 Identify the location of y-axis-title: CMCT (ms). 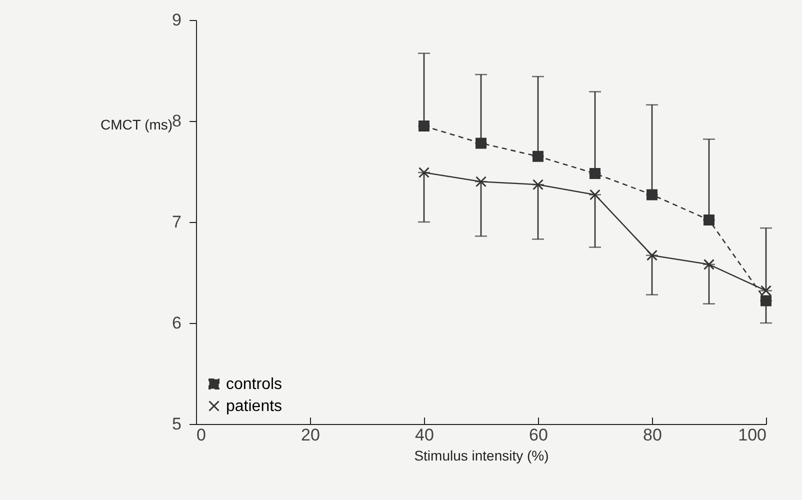
(136, 124).